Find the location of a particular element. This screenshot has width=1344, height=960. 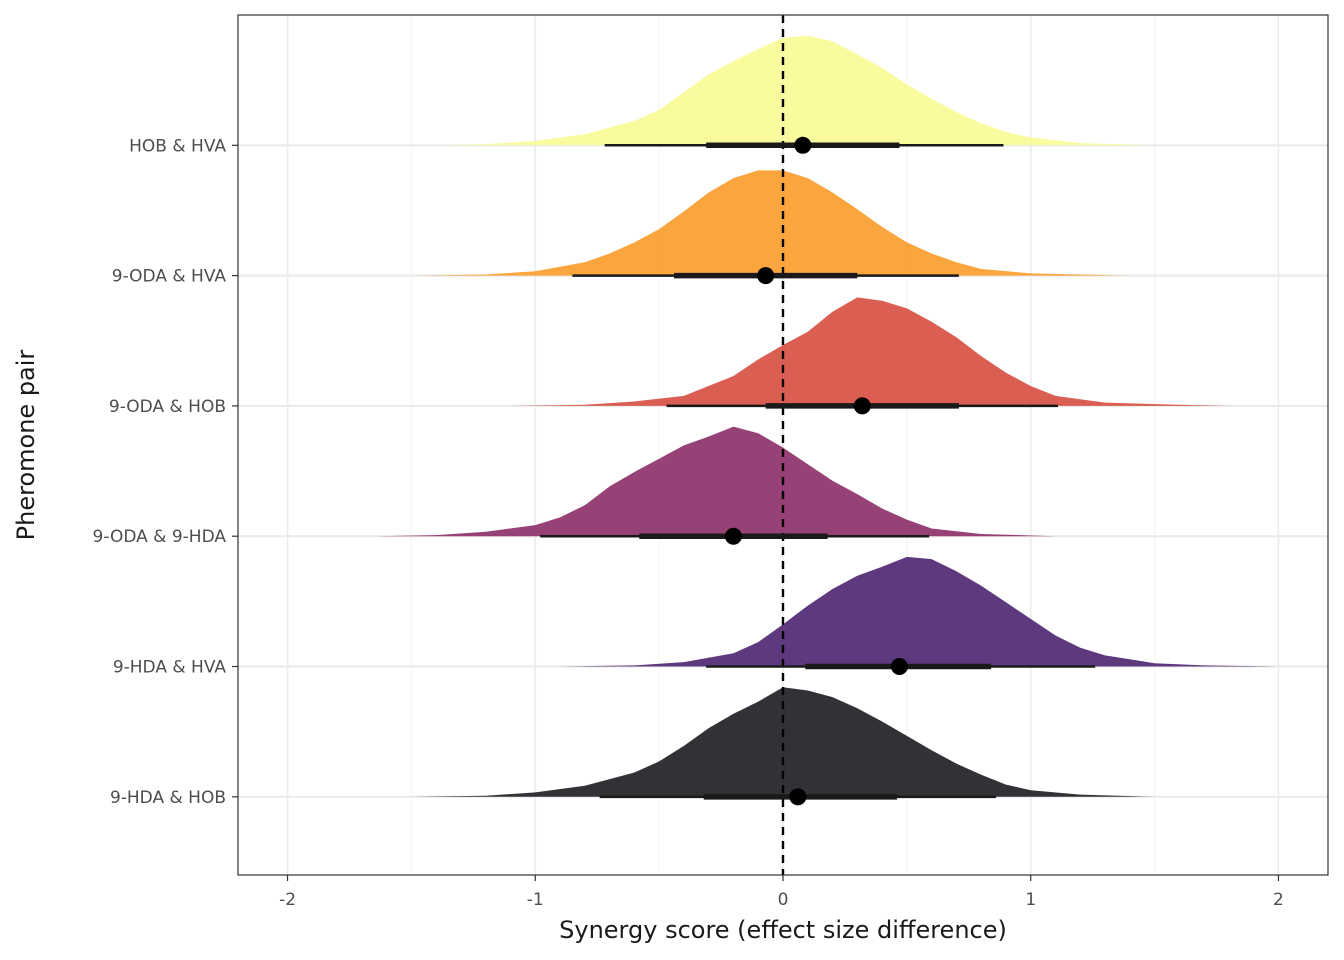

density-ridge-9-oda-and-hob is located at coordinates (869, 351).